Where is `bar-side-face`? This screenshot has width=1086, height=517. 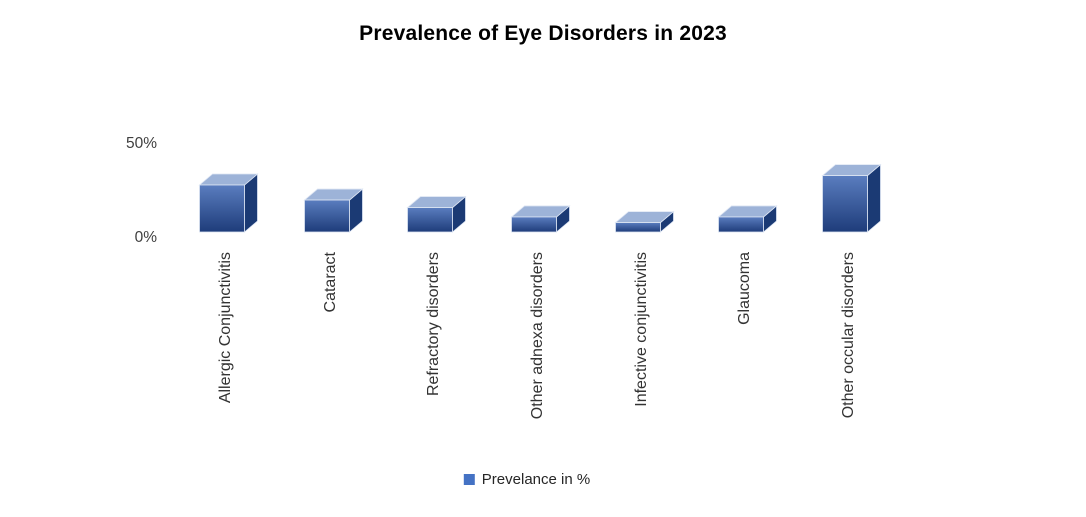 bar-side-face is located at coordinates (874, 198).